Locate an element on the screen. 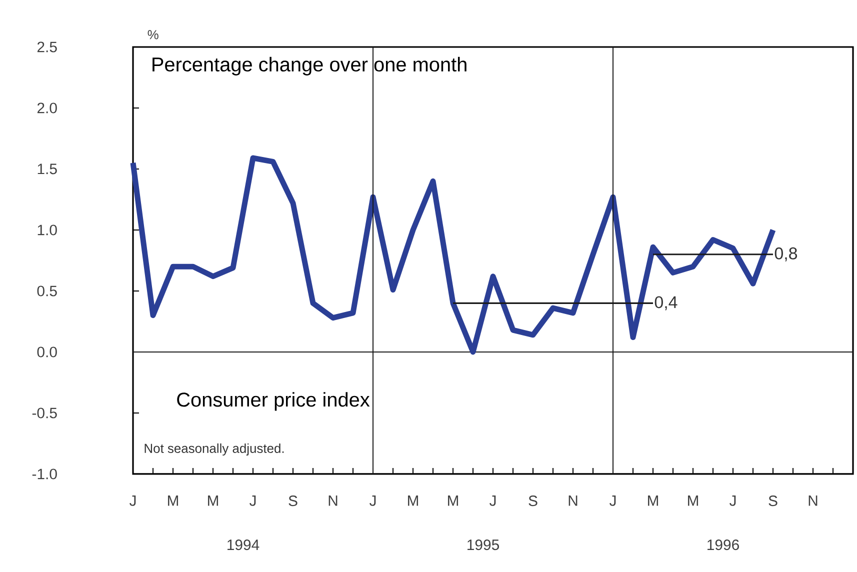 The height and width of the screenshot is (572, 857). annotation: Not seasonally adjusted. is located at coordinates (214, 449).